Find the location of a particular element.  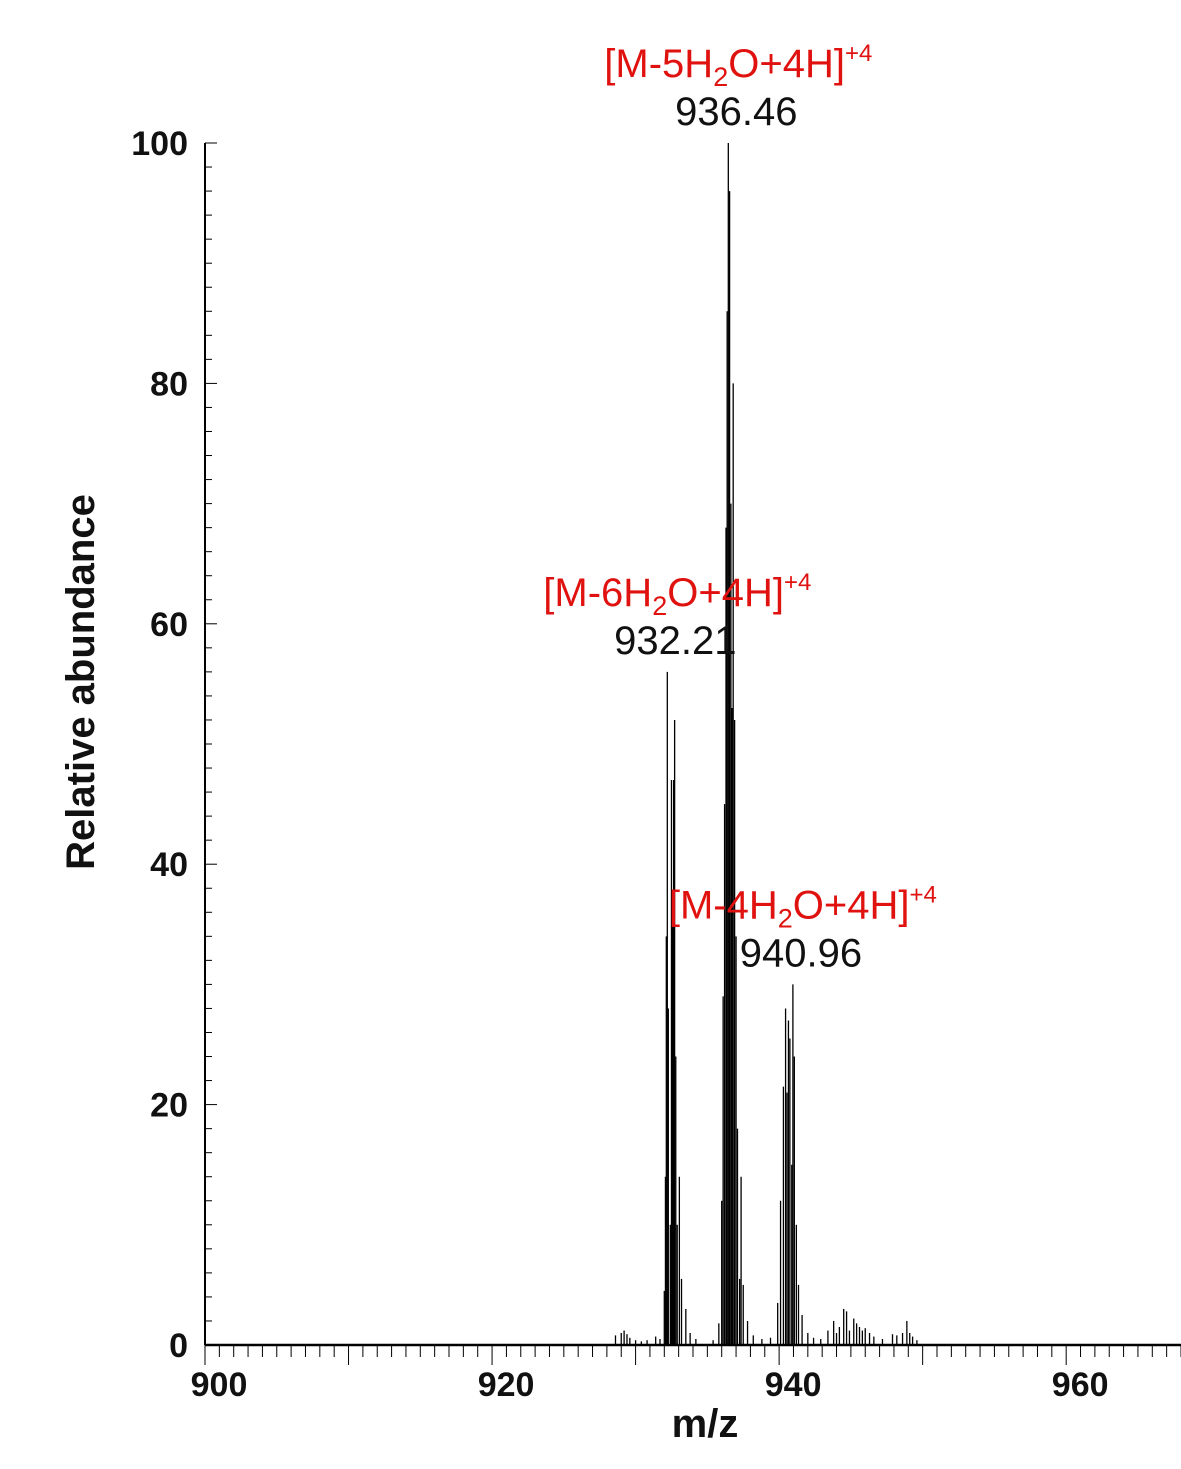

peak-annotation: 936.46[M-5H2O+4H]+4 is located at coordinates (738, 87).